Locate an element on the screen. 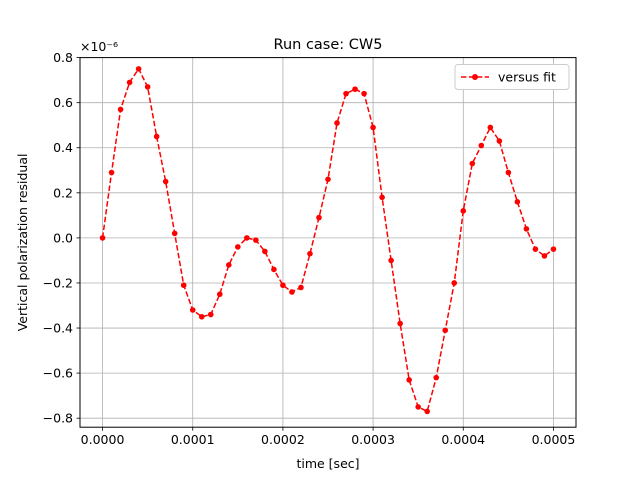 Image resolution: width=640 pixels, height=484 pixels. chart-title: Run case: CW5 is located at coordinates (328, 45).